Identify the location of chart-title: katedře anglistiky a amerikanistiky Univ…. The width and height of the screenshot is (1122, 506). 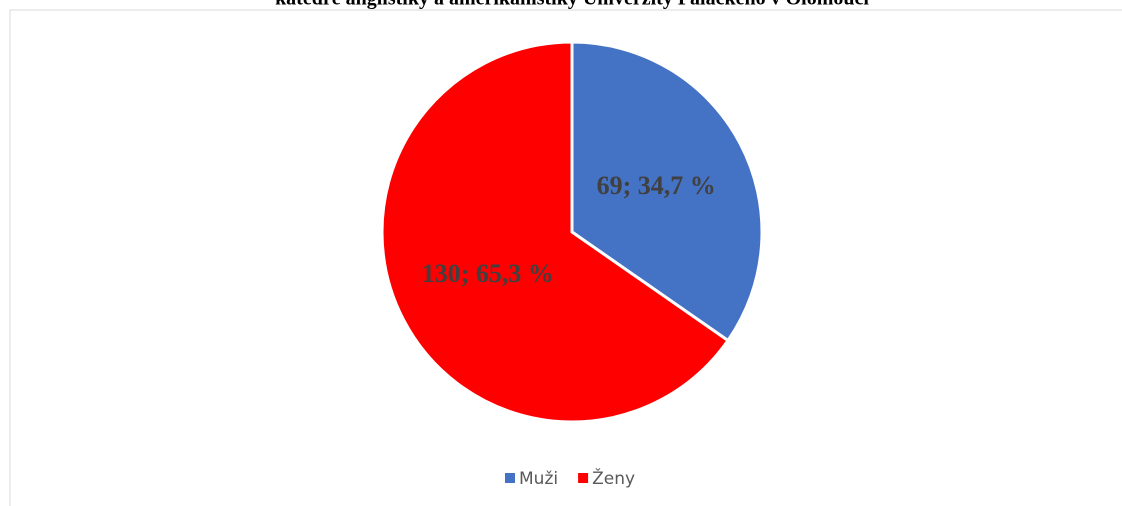
(572, 5).